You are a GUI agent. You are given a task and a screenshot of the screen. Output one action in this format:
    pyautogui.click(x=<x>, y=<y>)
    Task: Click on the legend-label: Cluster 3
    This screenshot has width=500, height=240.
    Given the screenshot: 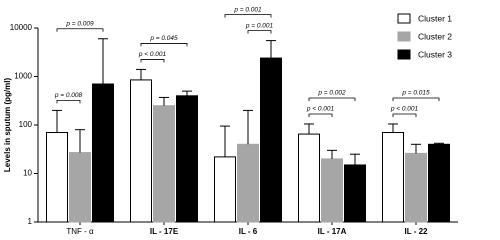 What is the action you would take?
    pyautogui.click(x=435, y=54)
    